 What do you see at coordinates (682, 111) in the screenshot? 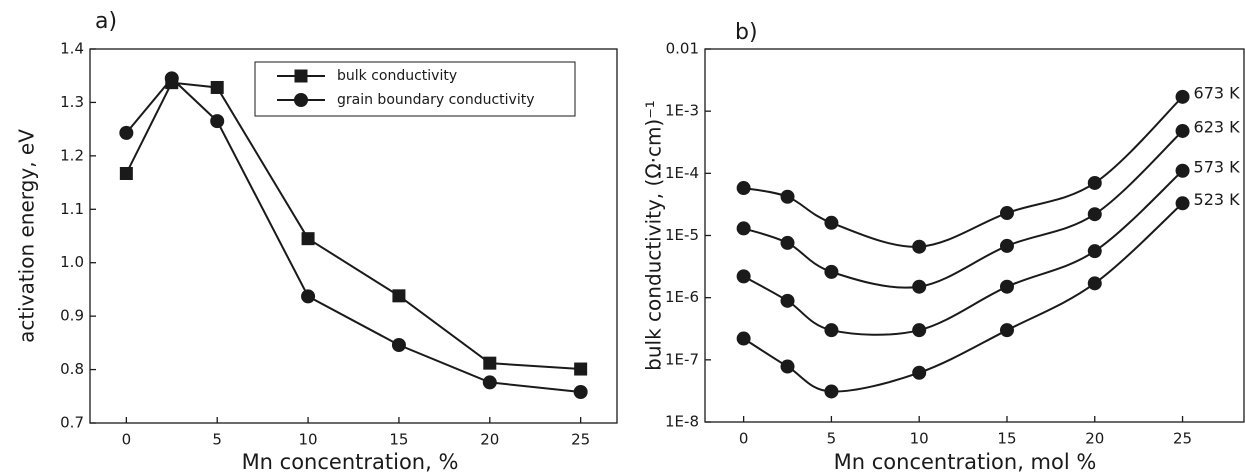
I see `y-tick-label: 1E-3` at bounding box center [682, 111].